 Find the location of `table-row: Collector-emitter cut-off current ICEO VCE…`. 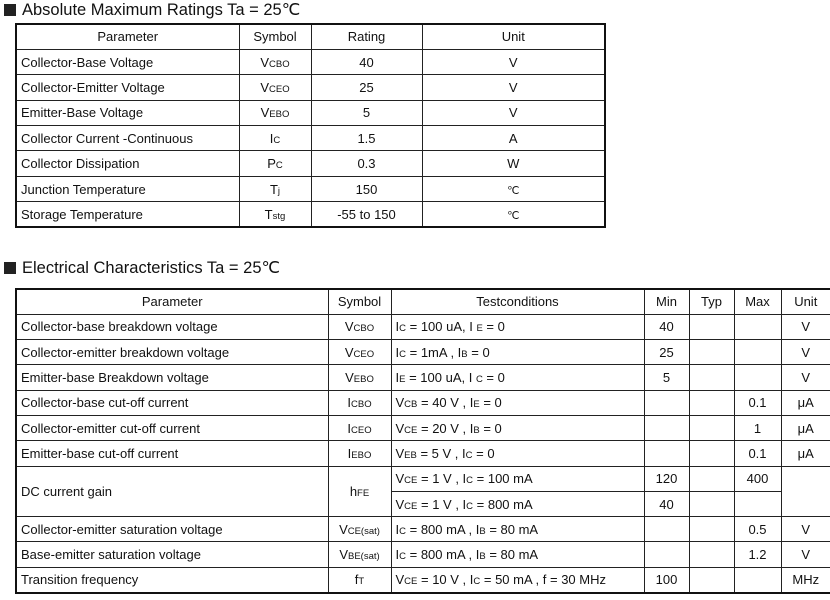

table-row: Collector-emitter cut-off current ICEO VCE… is located at coordinates (422, 428).